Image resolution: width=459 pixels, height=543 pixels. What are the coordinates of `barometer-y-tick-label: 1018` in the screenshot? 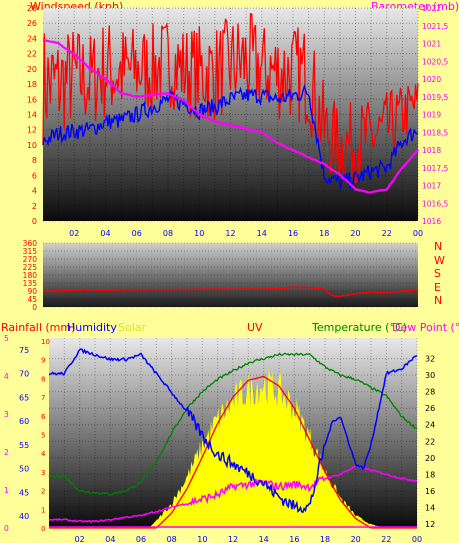 It's located at (431, 150).